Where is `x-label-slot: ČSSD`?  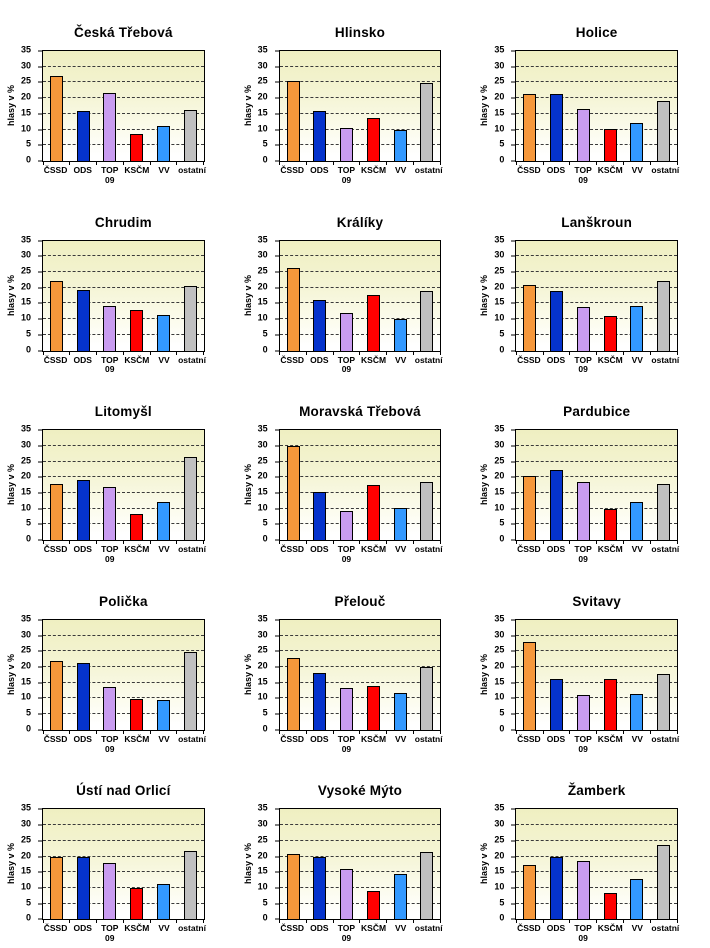
x-label-slot: ČSSD is located at coordinates (528, 744).